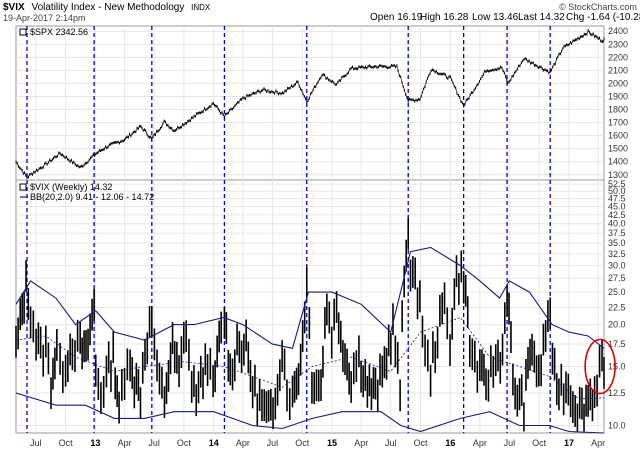  What do you see at coordinates (541, 17) in the screenshot?
I see `quote-last: Last 14.32` at bounding box center [541, 17].